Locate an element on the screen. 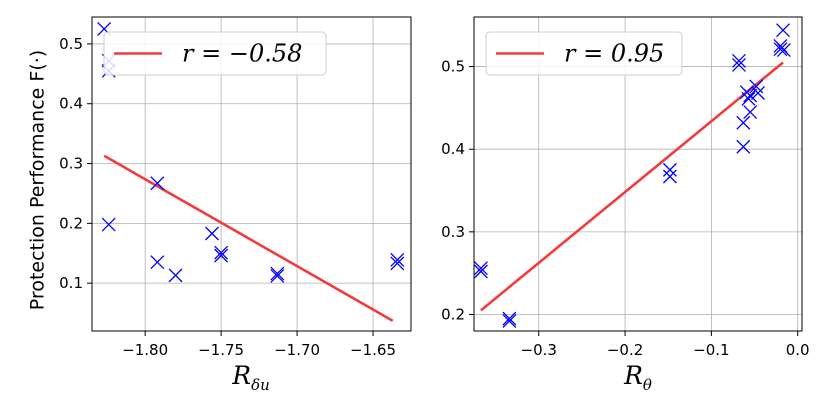 The height and width of the screenshot is (415, 830). x-tick-label: −0.1 is located at coordinates (711, 350).